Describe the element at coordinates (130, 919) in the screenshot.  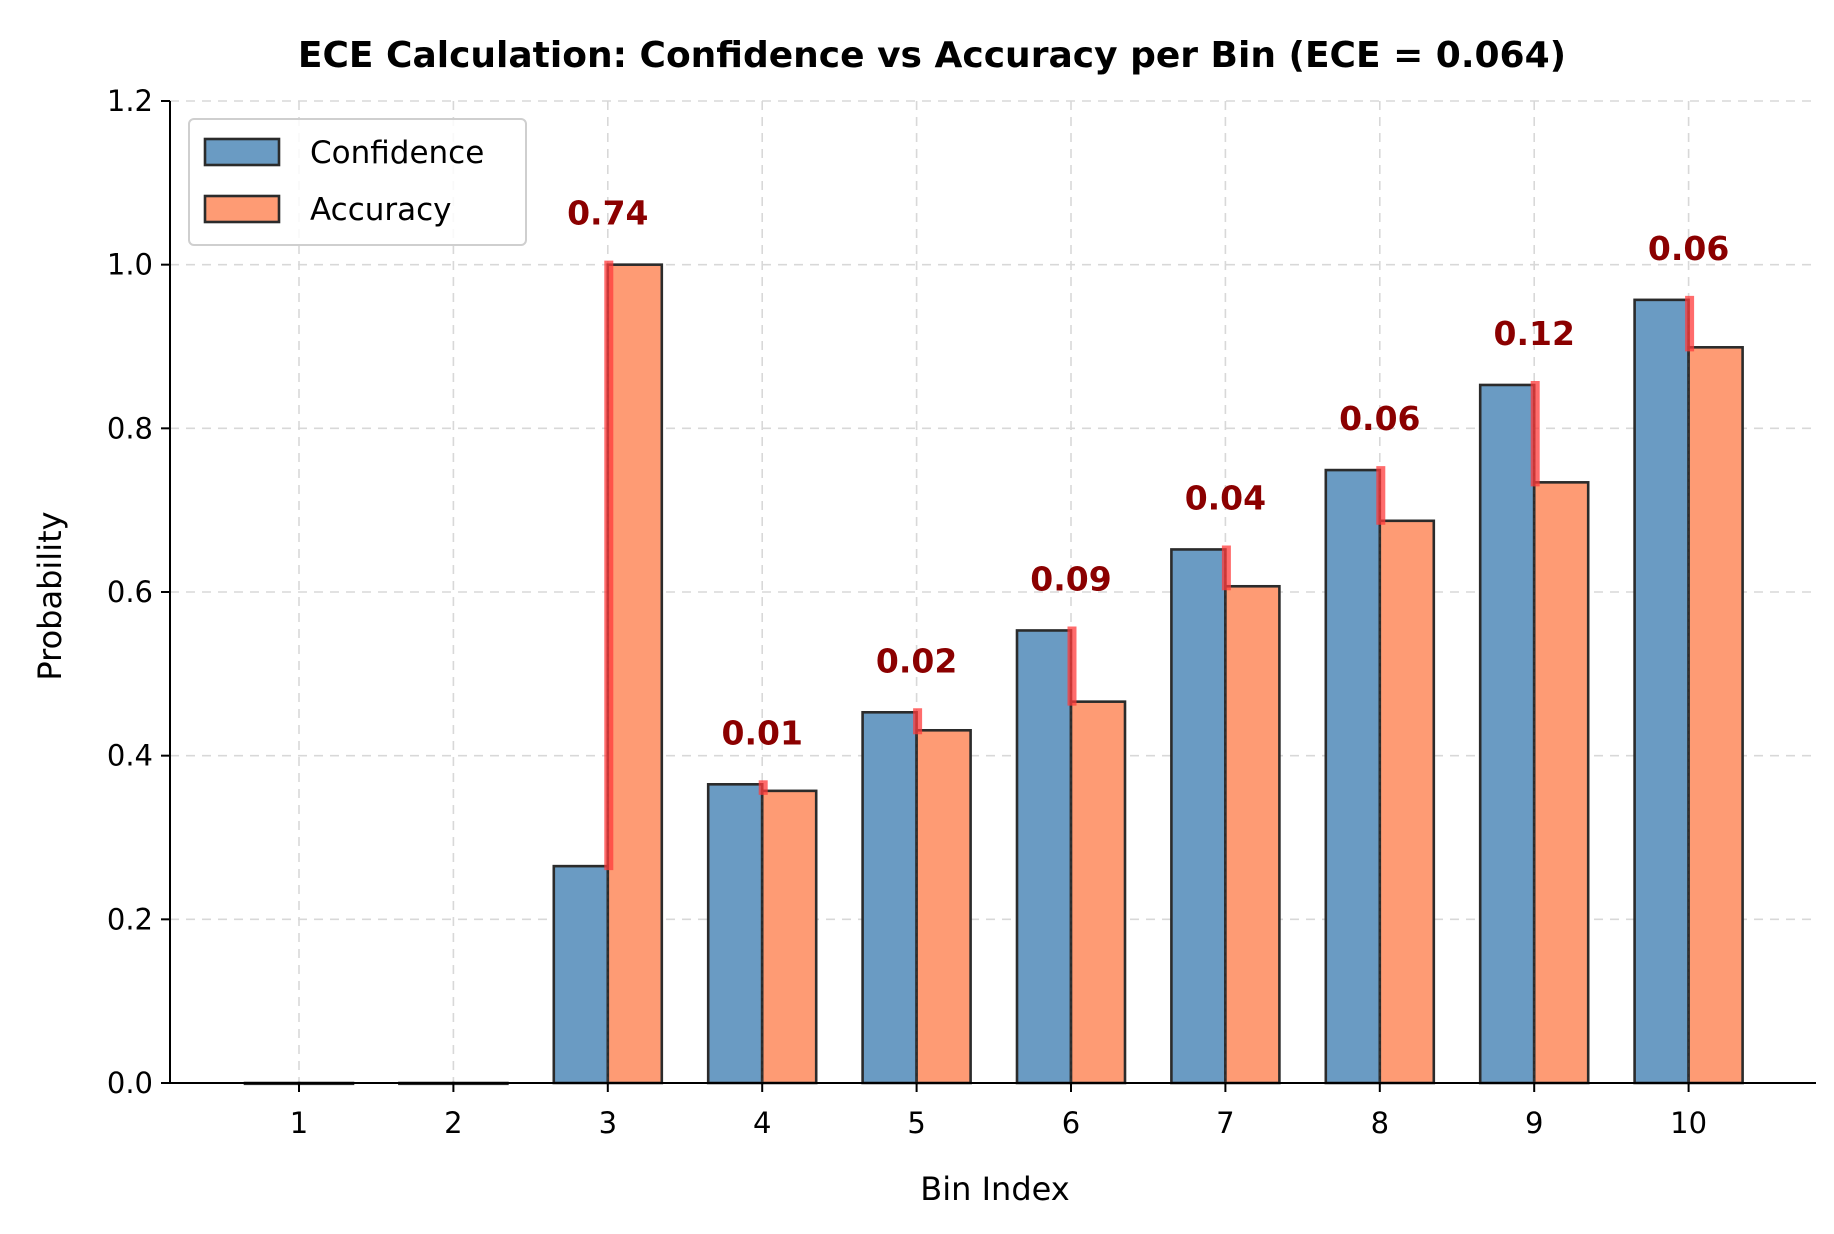
I see `y-tick-label: 0.2` at that location.